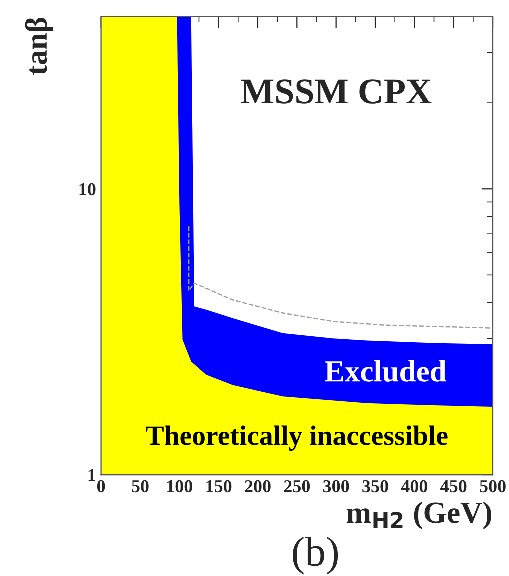  Describe the element at coordinates (258, 486) in the screenshot. I see `x-tick-label: 200` at that location.